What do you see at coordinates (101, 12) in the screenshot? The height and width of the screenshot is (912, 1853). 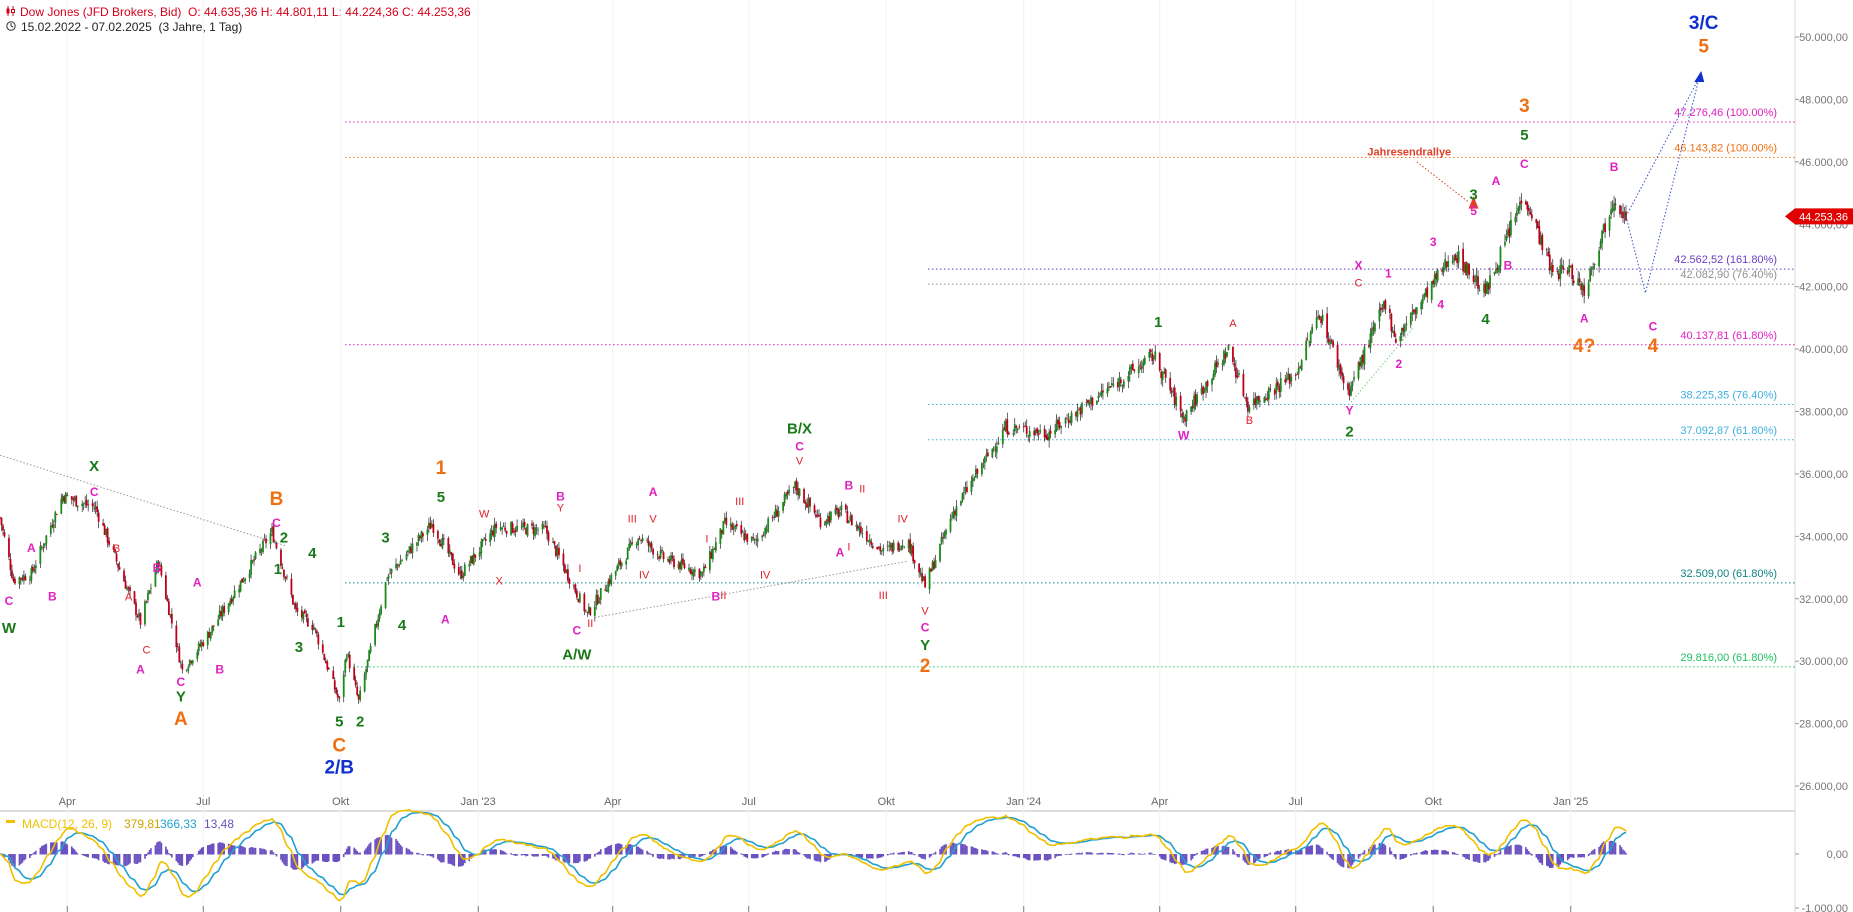 I see `instrument-name: Dow Jones (JFD Brokers, Bid)` at bounding box center [101, 12].